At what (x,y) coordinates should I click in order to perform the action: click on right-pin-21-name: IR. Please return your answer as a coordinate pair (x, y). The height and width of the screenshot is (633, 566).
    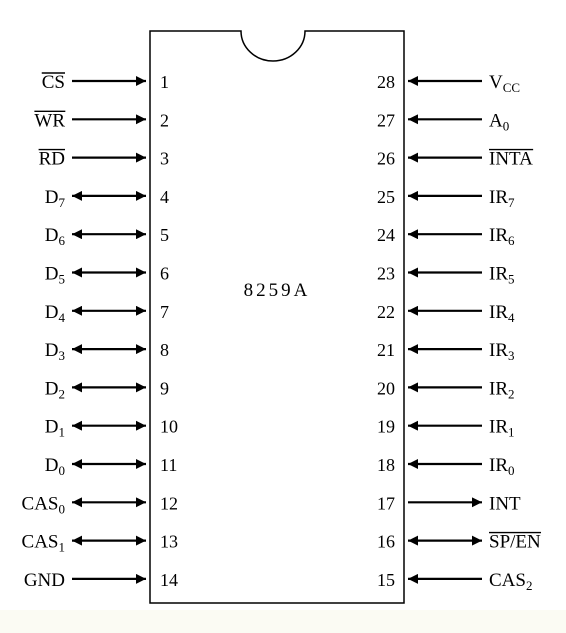
    Looking at the image, I should click on (498, 350).